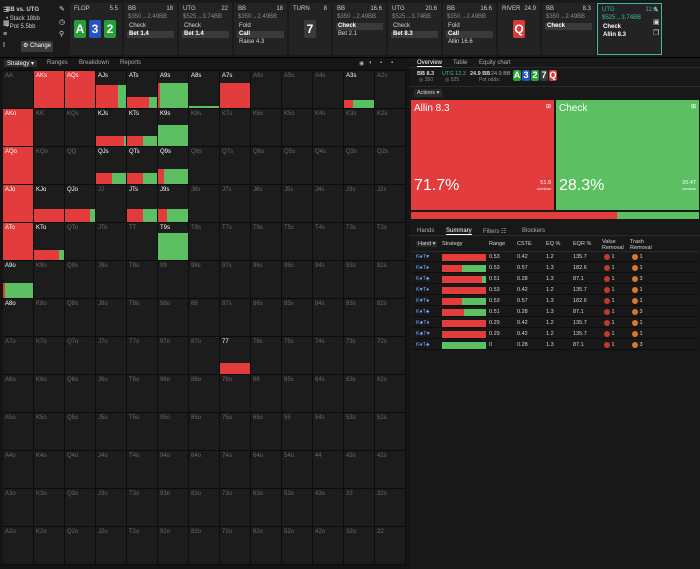  What do you see at coordinates (235, 546) in the screenshot?
I see `hand-cell: 72o` at bounding box center [235, 546].